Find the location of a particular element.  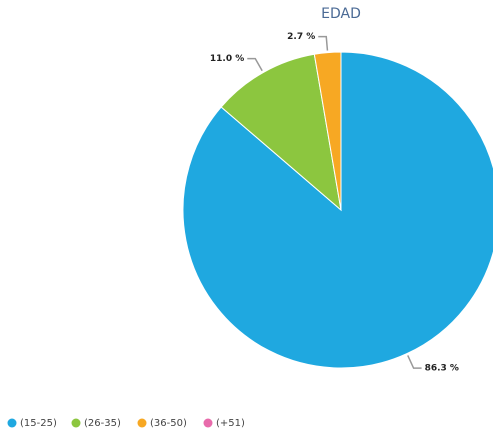

legend-label: (15-25) is located at coordinates (38, 423).